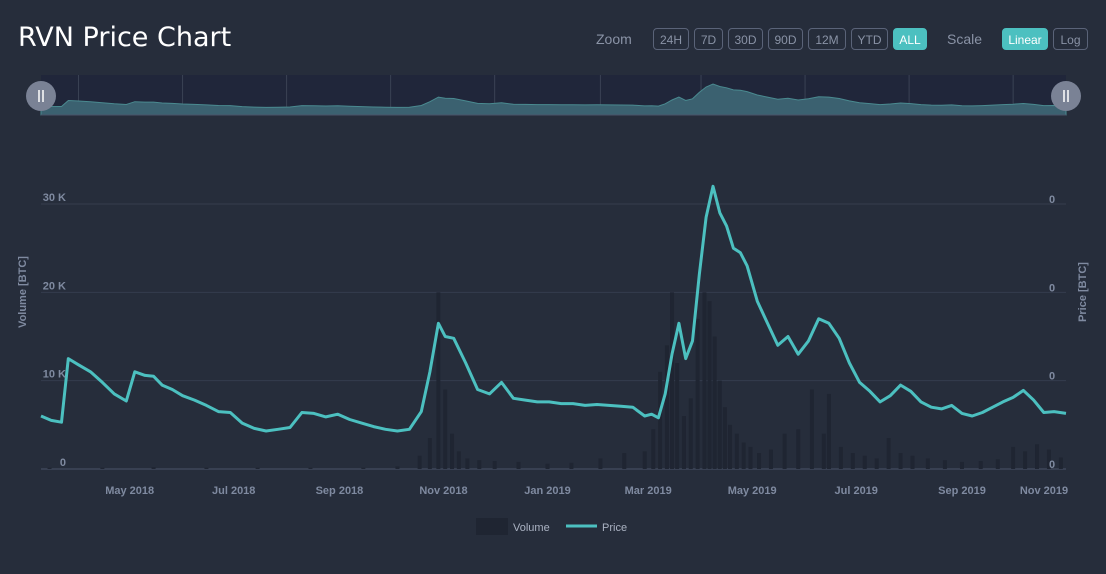 The width and height of the screenshot is (1106, 574). I want to click on y-axis-right-label: Price [BTC], so click(1083, 292).